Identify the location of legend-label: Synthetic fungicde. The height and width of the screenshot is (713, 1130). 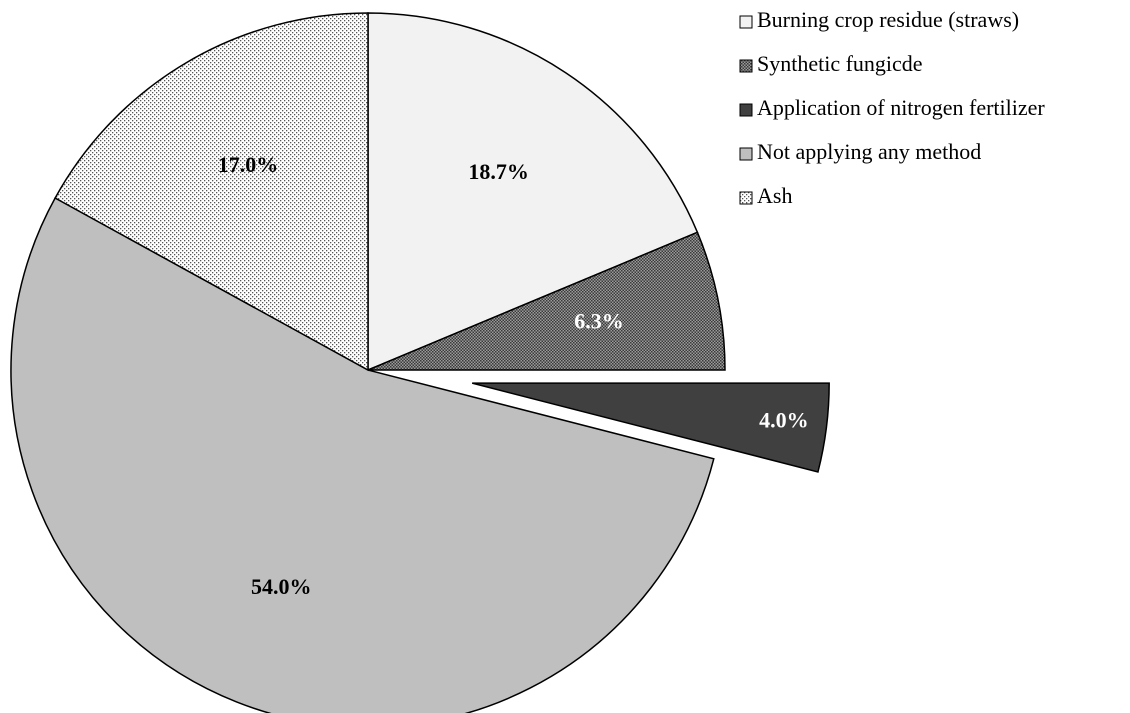
(840, 63).